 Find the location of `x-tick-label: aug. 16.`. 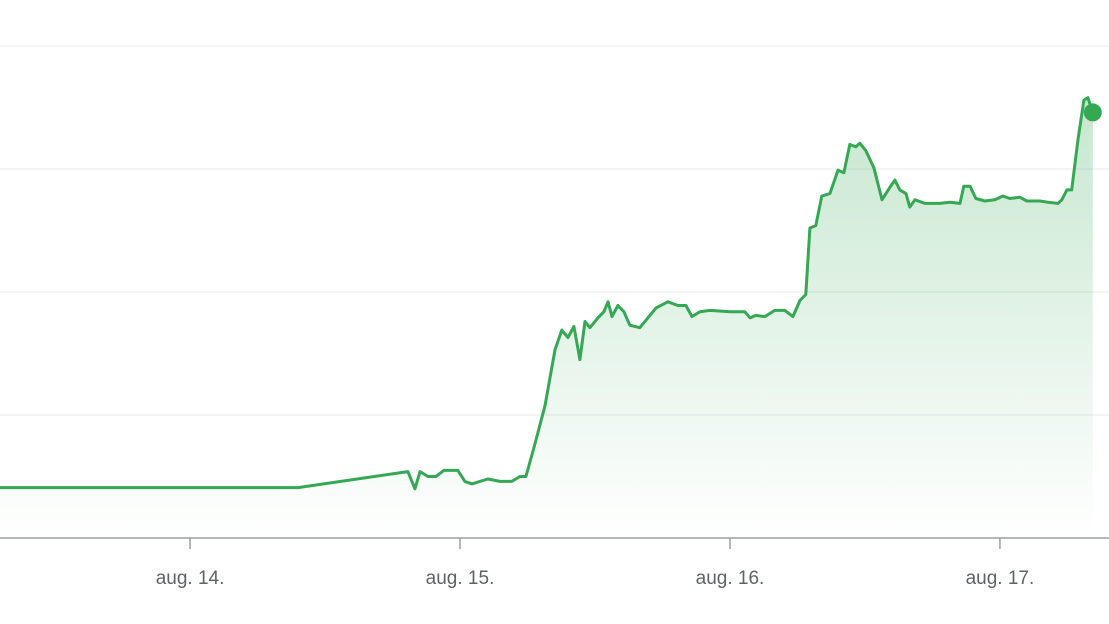

x-tick-label: aug. 16. is located at coordinates (730, 578).